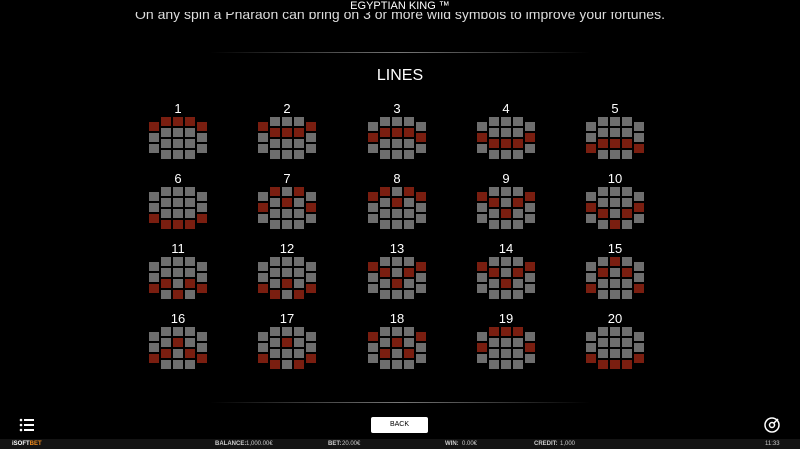 The image size is (800, 449). Describe the element at coordinates (177, 178) in the screenshot. I see `line-number: 6` at that location.